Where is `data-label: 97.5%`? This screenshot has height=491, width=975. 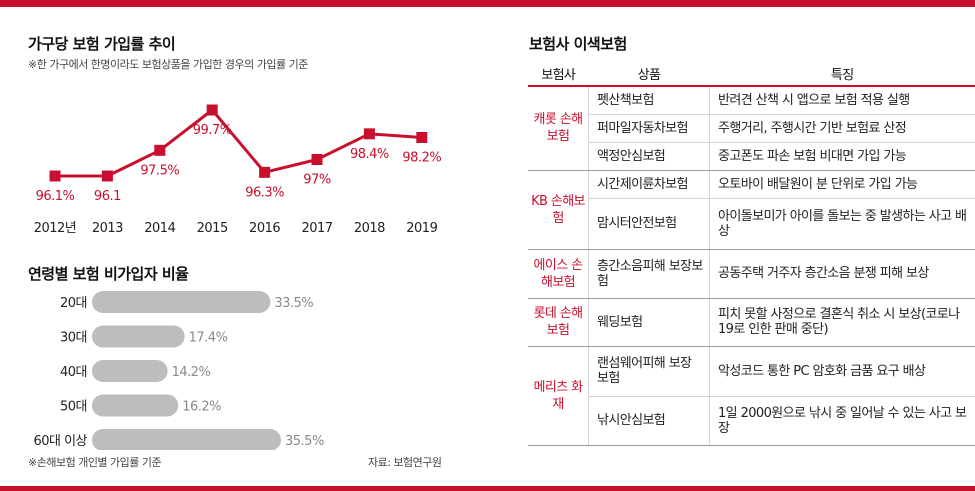 data-label: 97.5% is located at coordinates (159, 170).